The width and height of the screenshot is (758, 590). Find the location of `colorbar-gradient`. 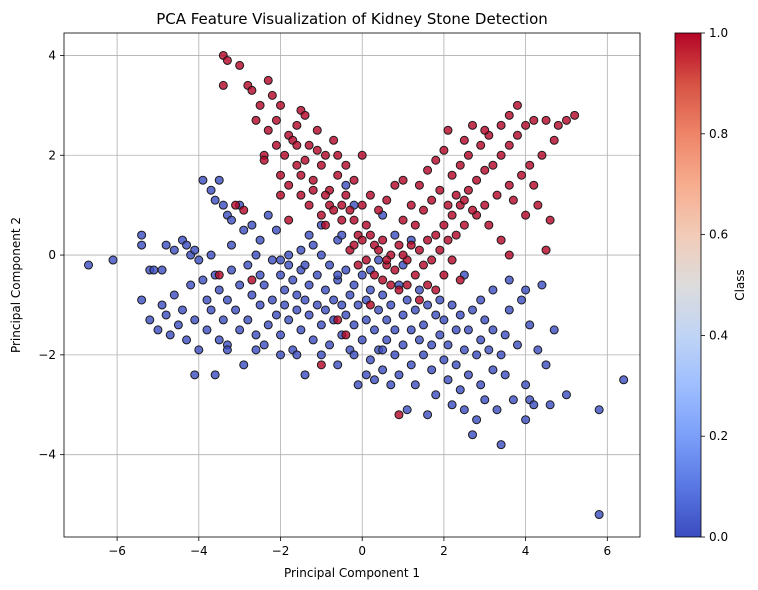

colorbar-gradient is located at coordinates (688, 285).